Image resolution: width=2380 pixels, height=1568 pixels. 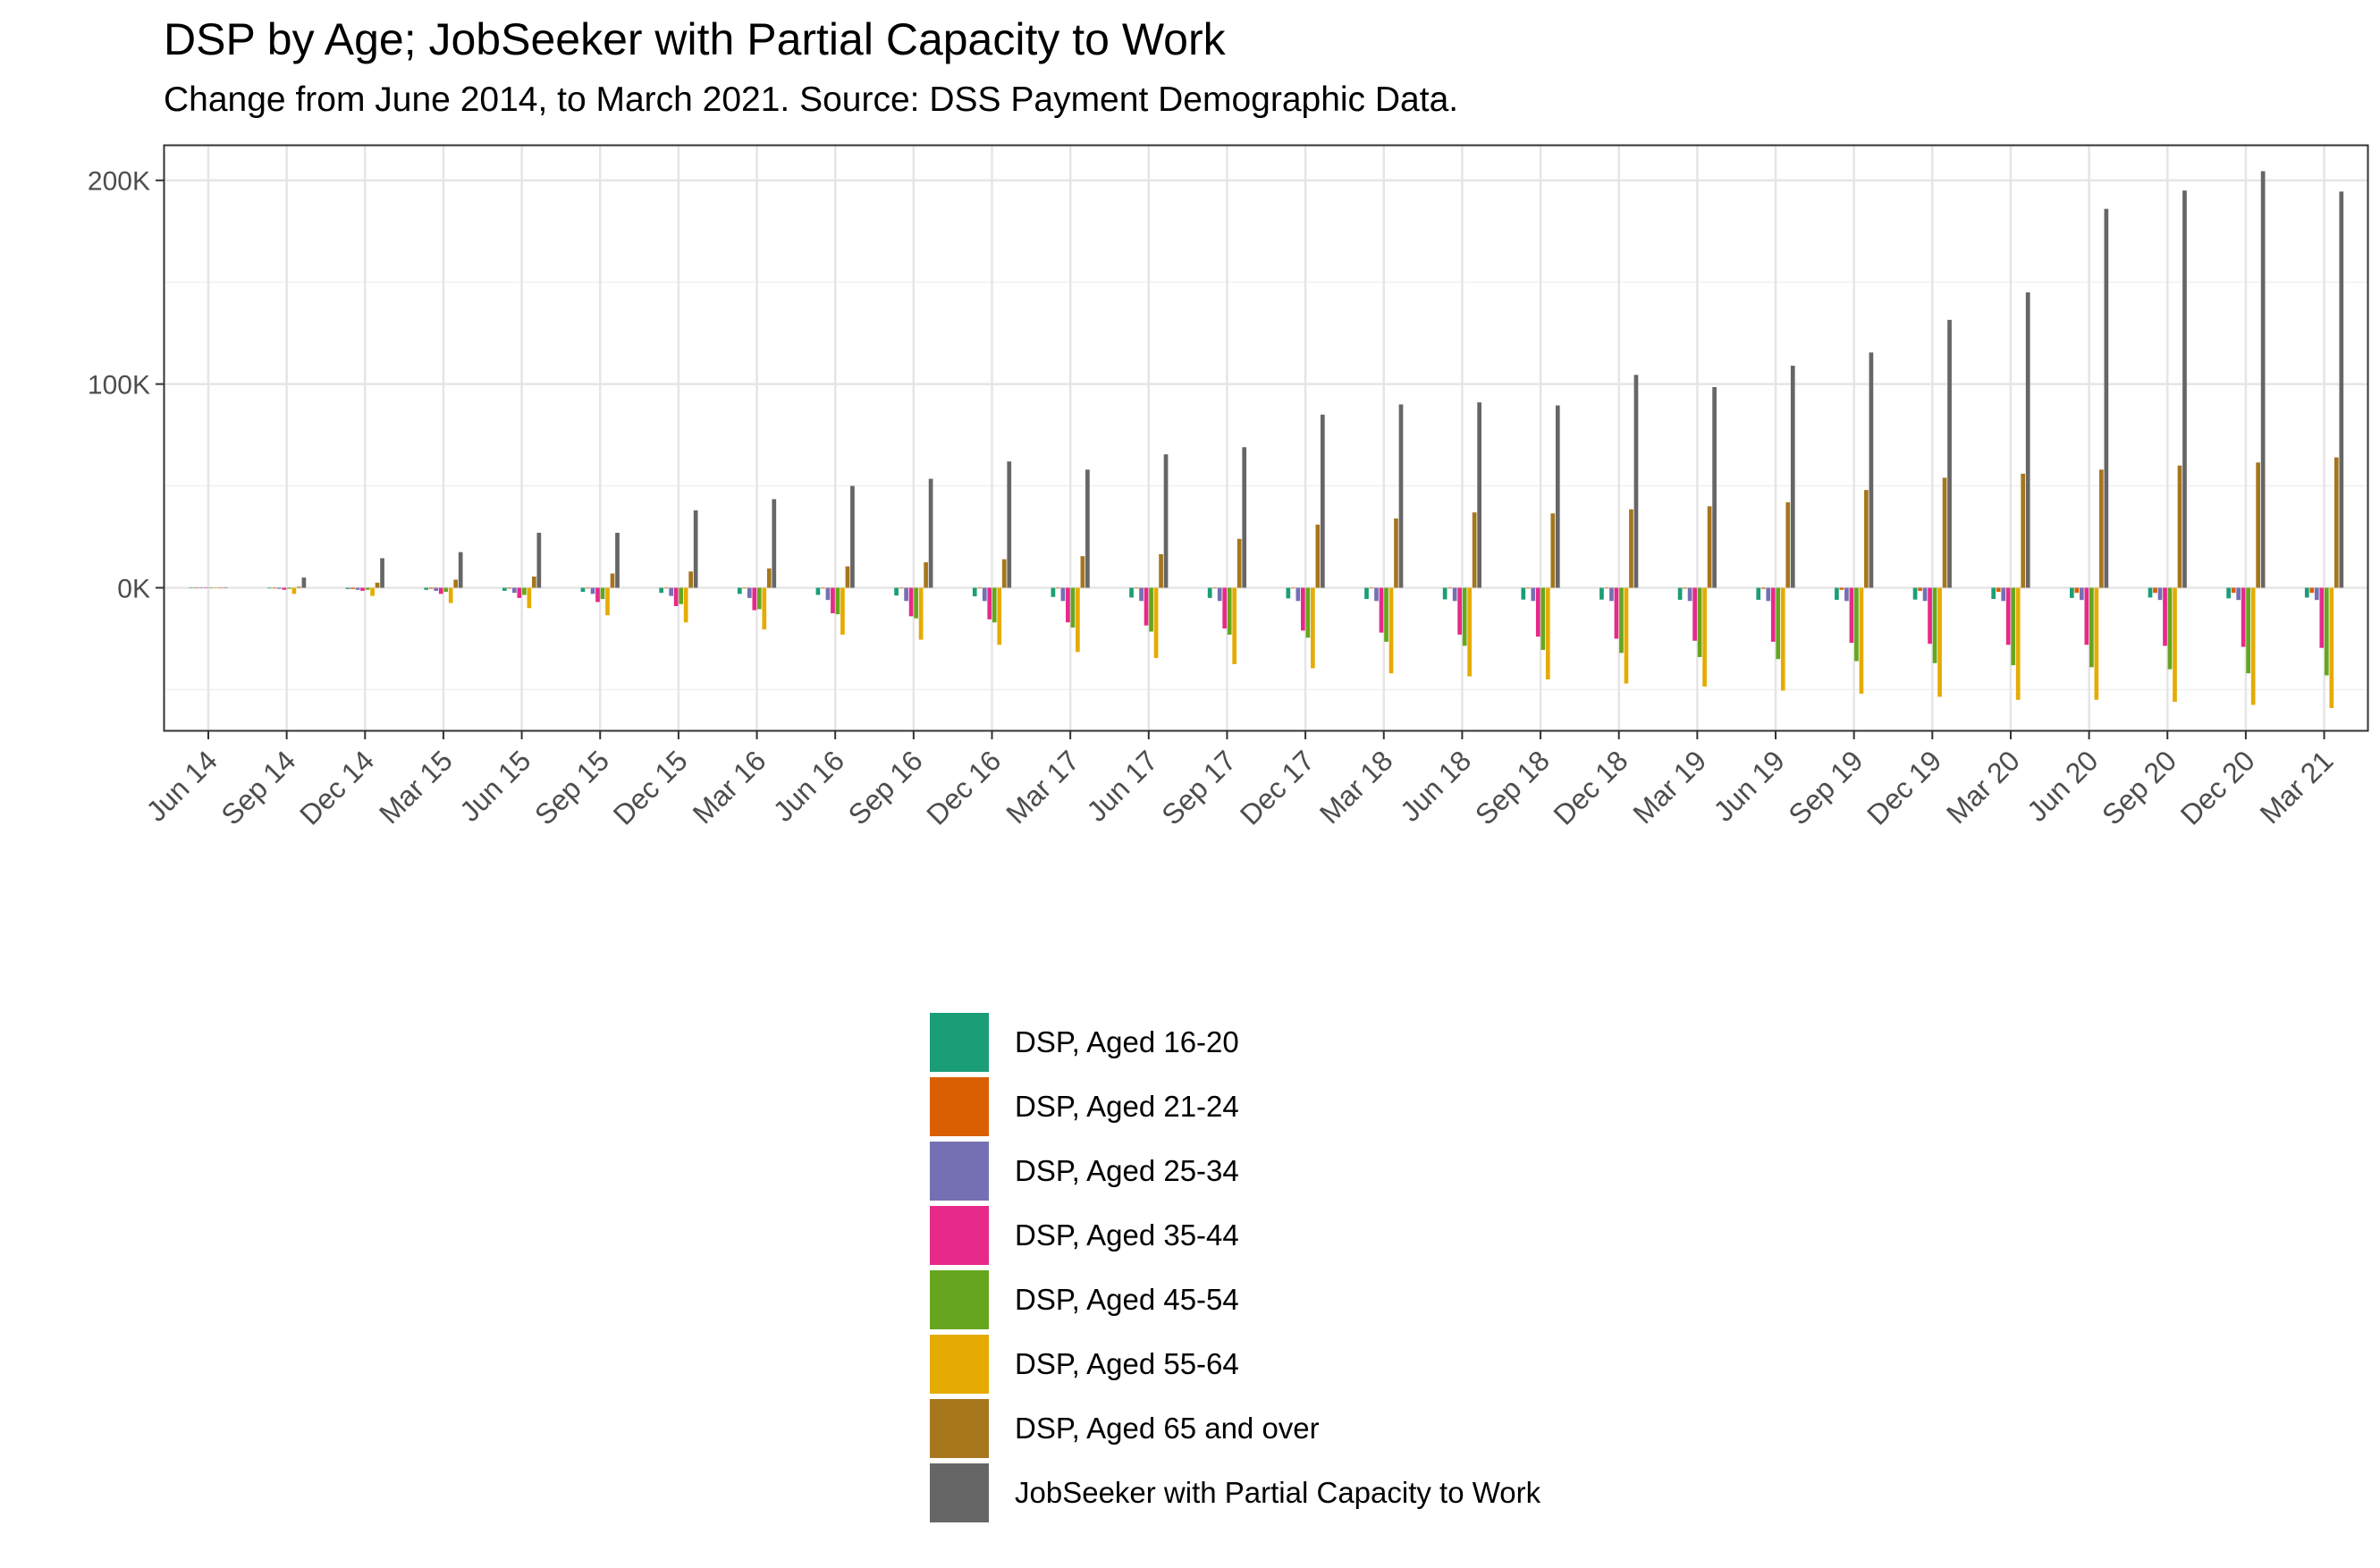 I want to click on legend-label: DSP, Aged 25-34, so click(x=1127, y=1170).